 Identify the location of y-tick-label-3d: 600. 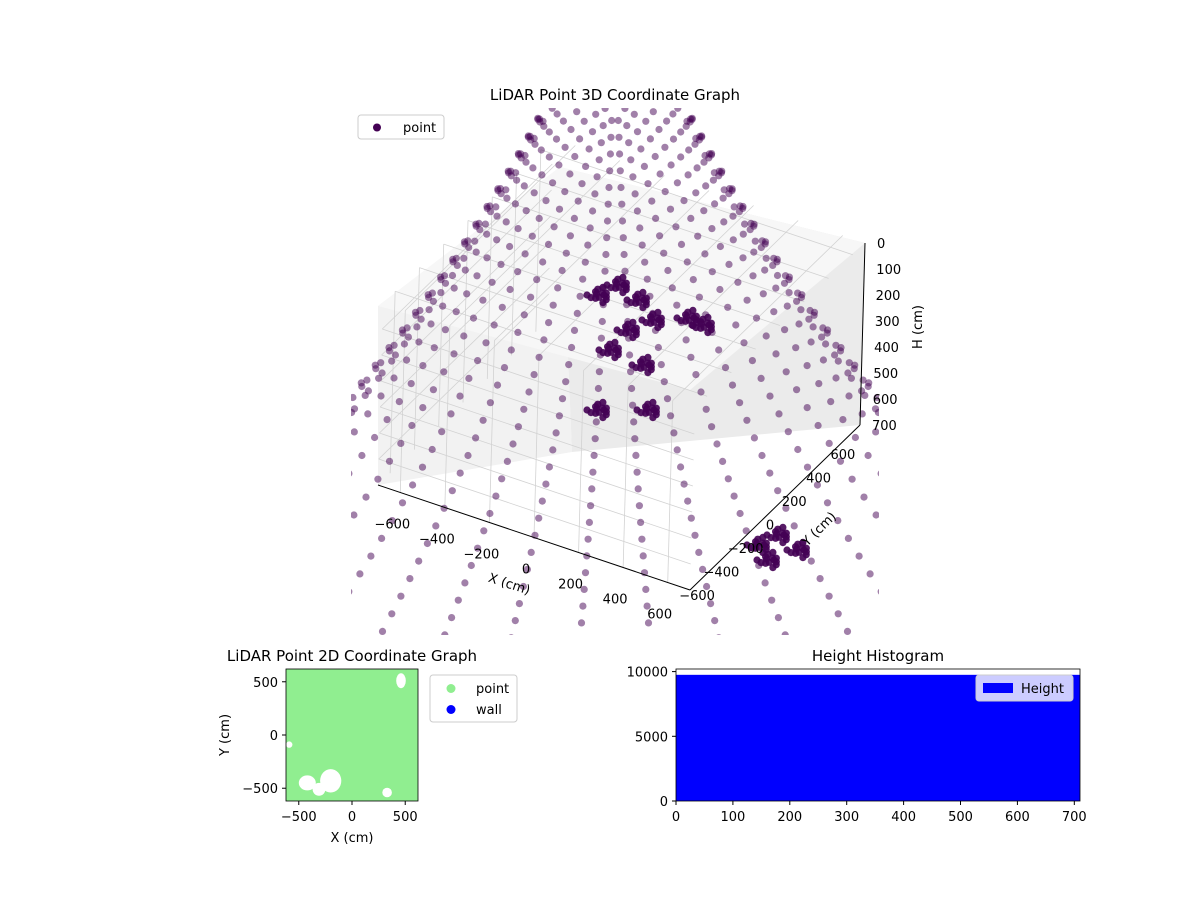
(842, 455).